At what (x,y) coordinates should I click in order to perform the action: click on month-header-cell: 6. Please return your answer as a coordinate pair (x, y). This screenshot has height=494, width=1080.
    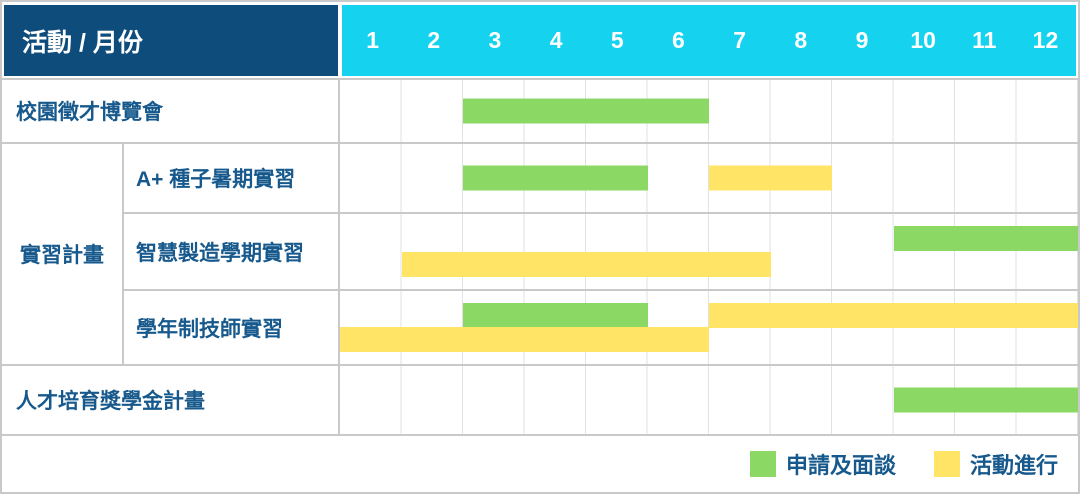
    Looking at the image, I should click on (678, 40).